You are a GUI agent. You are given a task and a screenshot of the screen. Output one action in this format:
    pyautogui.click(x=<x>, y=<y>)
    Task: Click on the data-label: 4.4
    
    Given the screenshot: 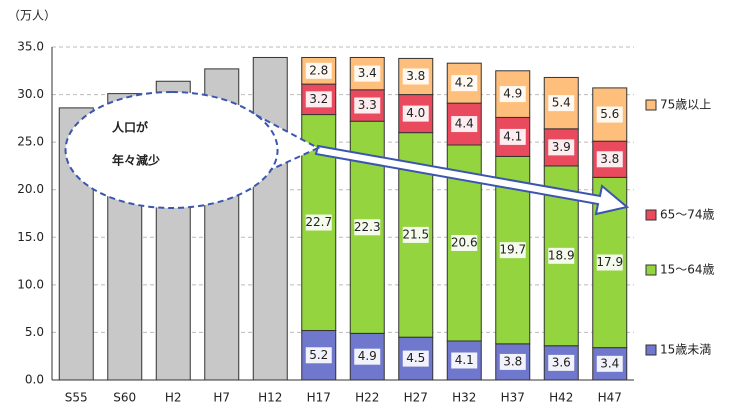 What is the action you would take?
    pyautogui.click(x=464, y=124)
    